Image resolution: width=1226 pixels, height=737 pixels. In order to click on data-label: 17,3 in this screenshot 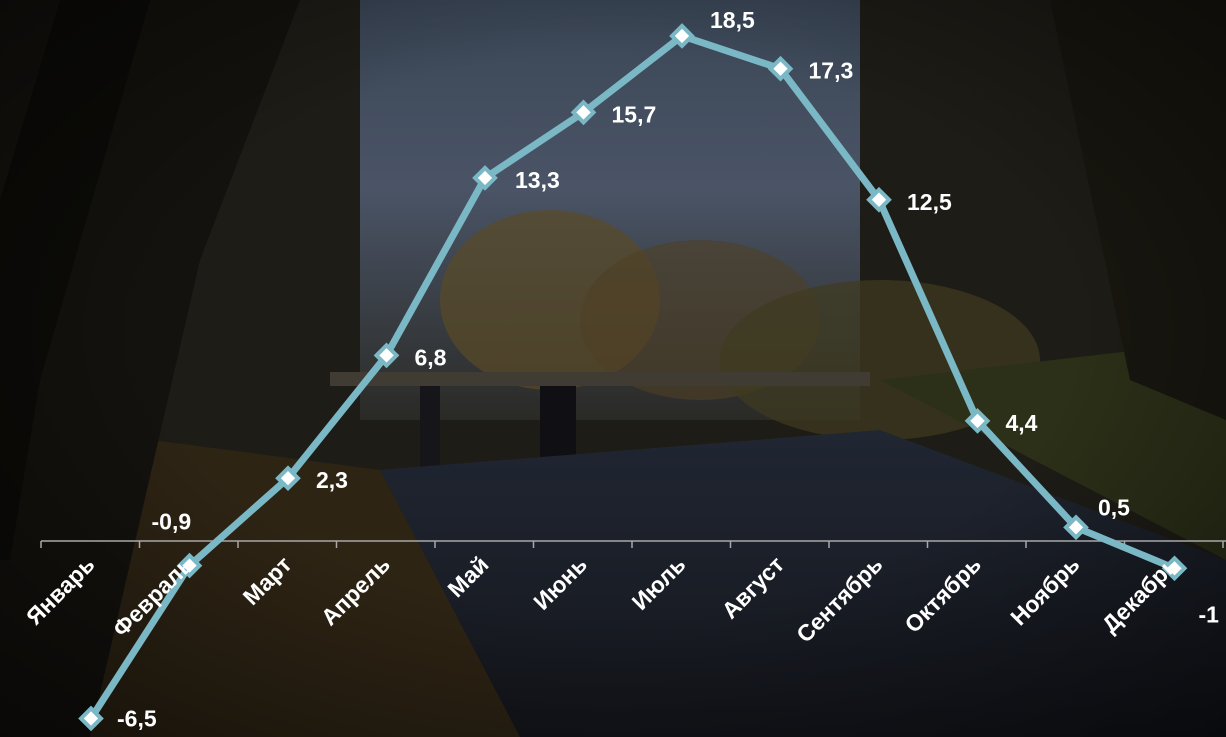, I will do `click(831, 71)`.